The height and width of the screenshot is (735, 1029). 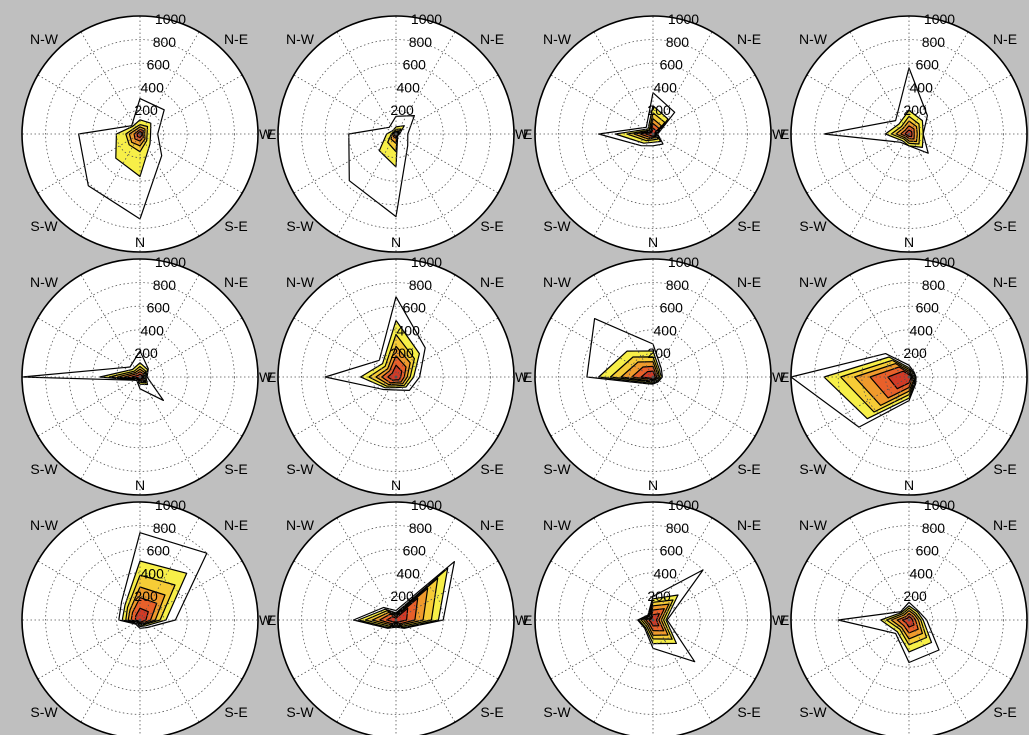 What do you see at coordinates (661, 375) in the screenshot?
I see `polar-panel-r2c3: 200 400 600 800 1000 N-W N-E S-W S-E WE N` at bounding box center [661, 375].